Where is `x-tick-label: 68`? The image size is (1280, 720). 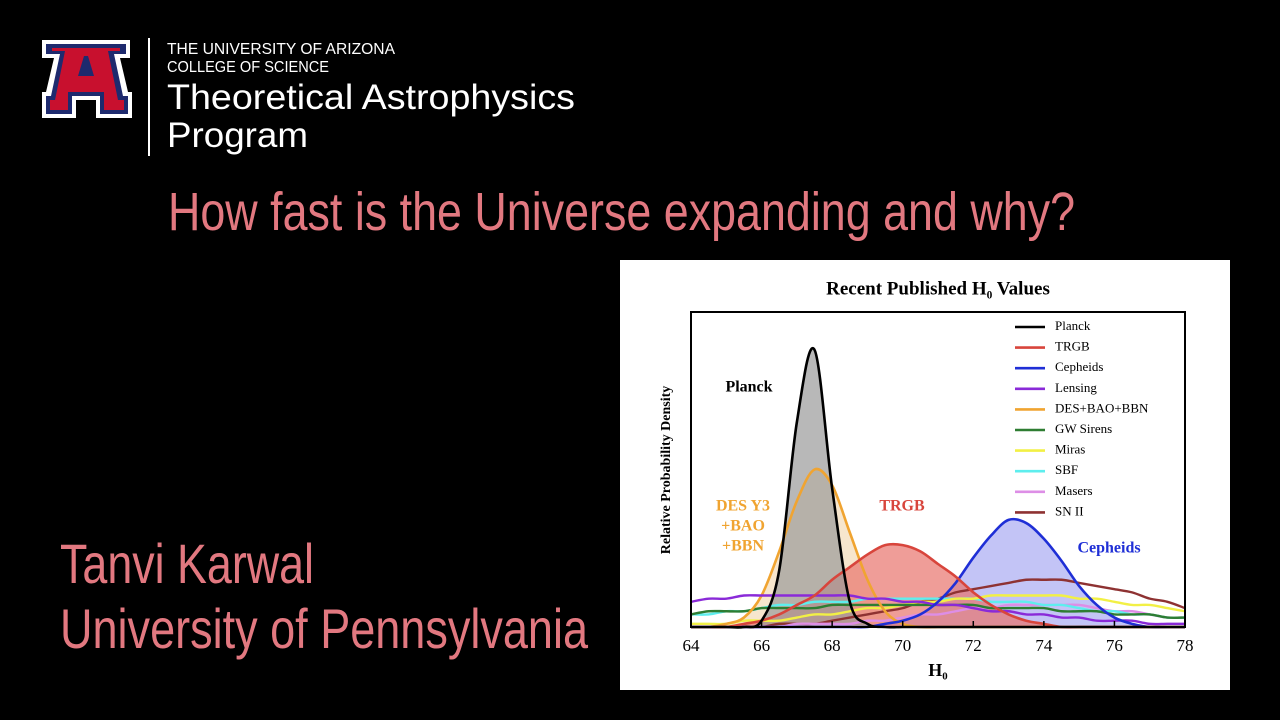 x-tick-label: 68 is located at coordinates (832, 645).